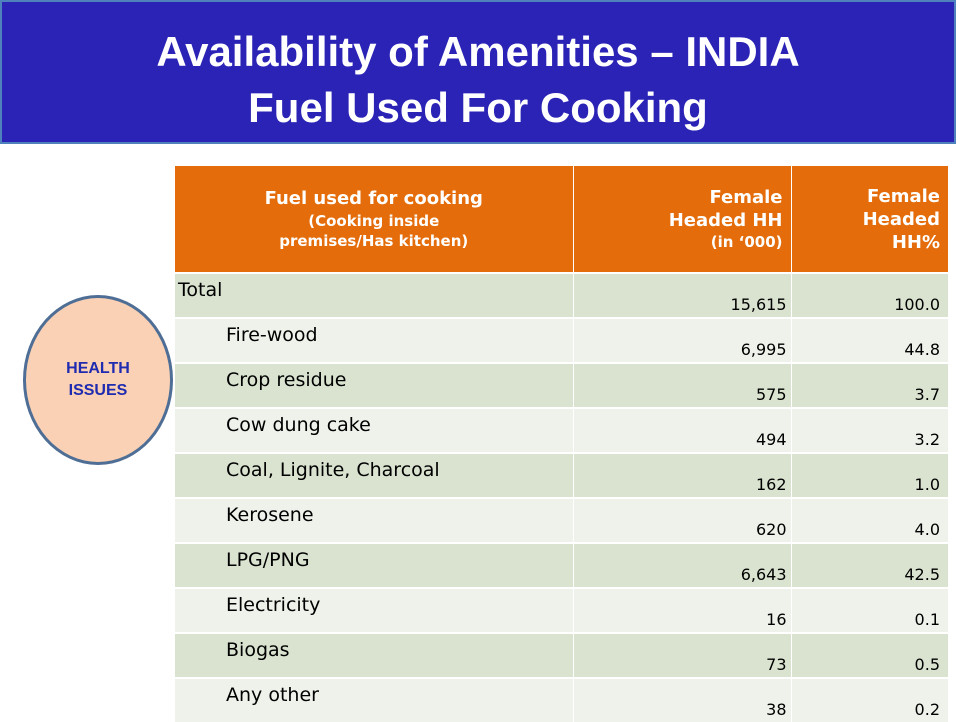 Image resolution: width=960 pixels, height=722 pixels. I want to click on row-hh-value: 16, so click(682, 610).